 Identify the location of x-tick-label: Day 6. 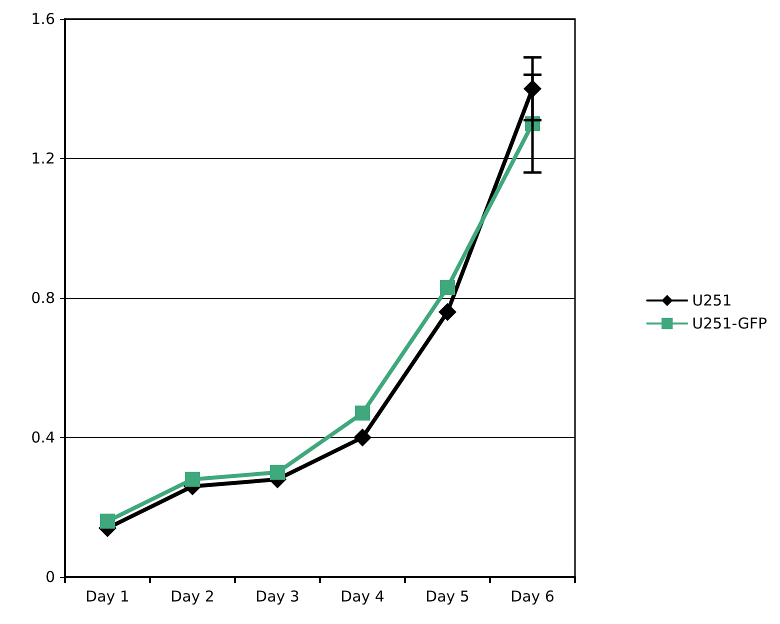
(532, 597).